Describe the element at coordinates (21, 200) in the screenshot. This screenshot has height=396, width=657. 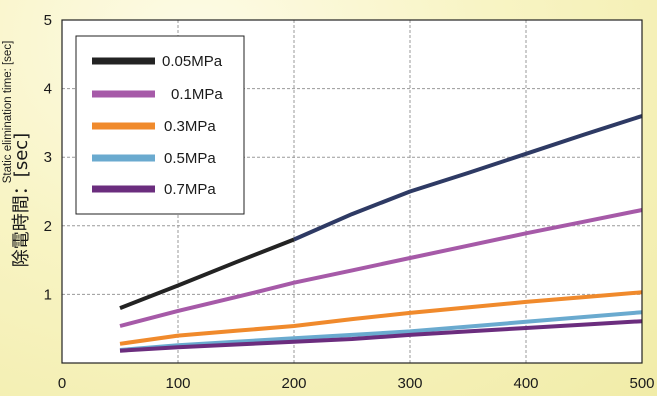
I see `y-axis-label: 除電時間：[sec]` at that location.